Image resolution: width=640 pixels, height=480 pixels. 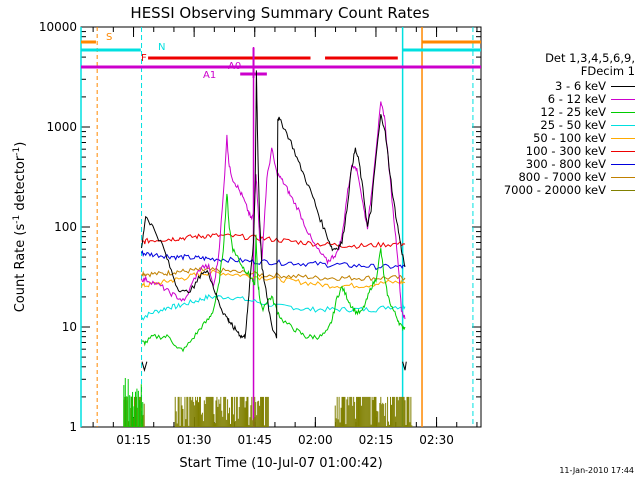 What do you see at coordinates (194, 440) in the screenshot?
I see `x-tick-label: 01:30` at bounding box center [194, 440].